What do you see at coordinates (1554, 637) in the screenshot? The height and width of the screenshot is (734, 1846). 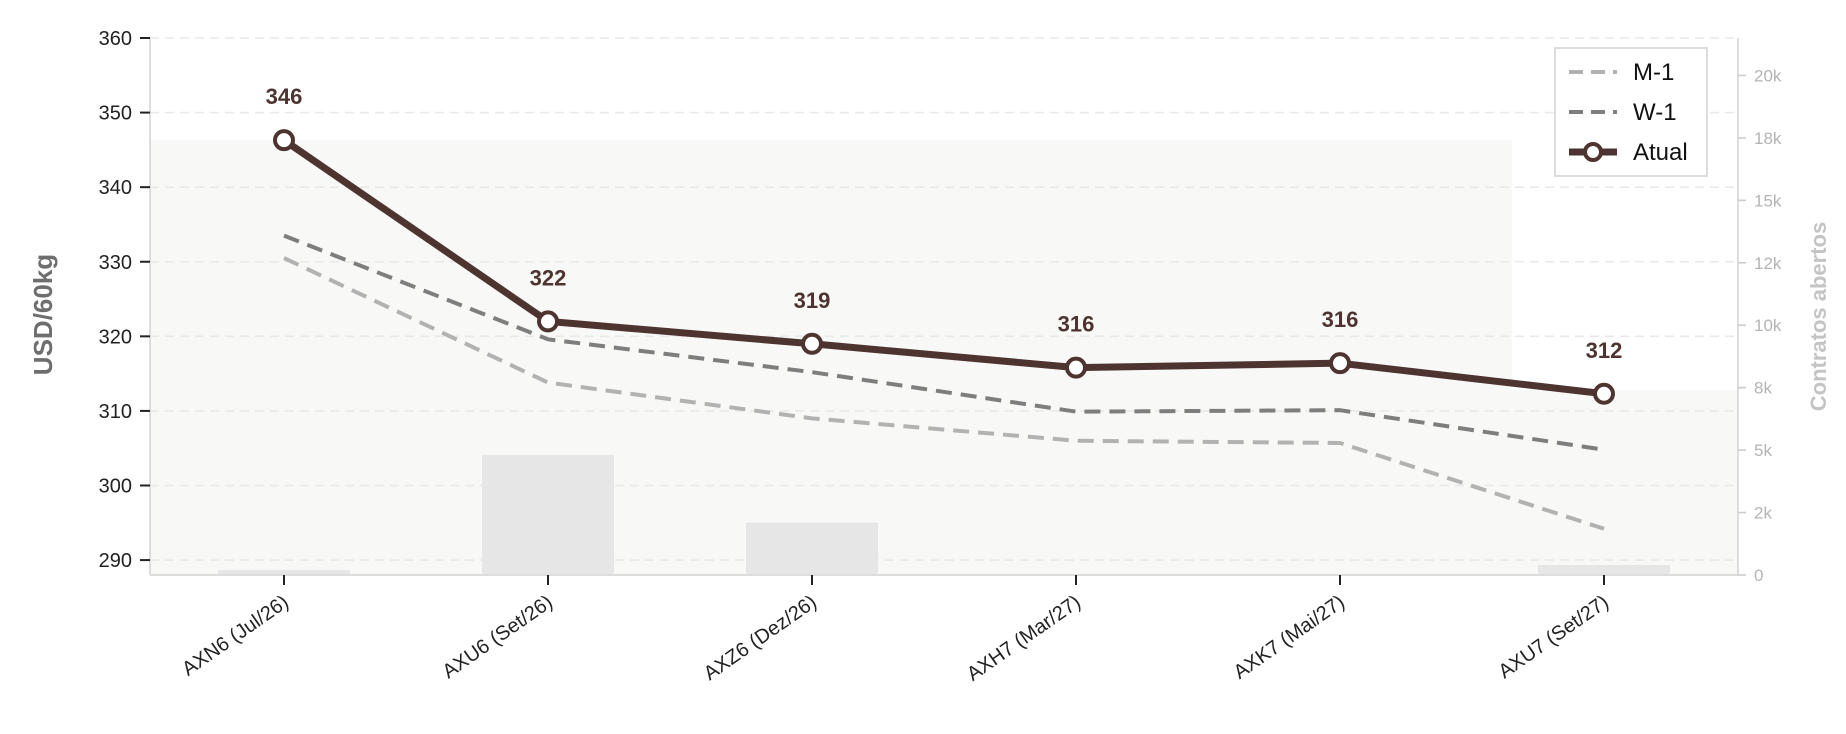 I see `x-tick-label: AXU7 (Set/27)` at bounding box center [1554, 637].